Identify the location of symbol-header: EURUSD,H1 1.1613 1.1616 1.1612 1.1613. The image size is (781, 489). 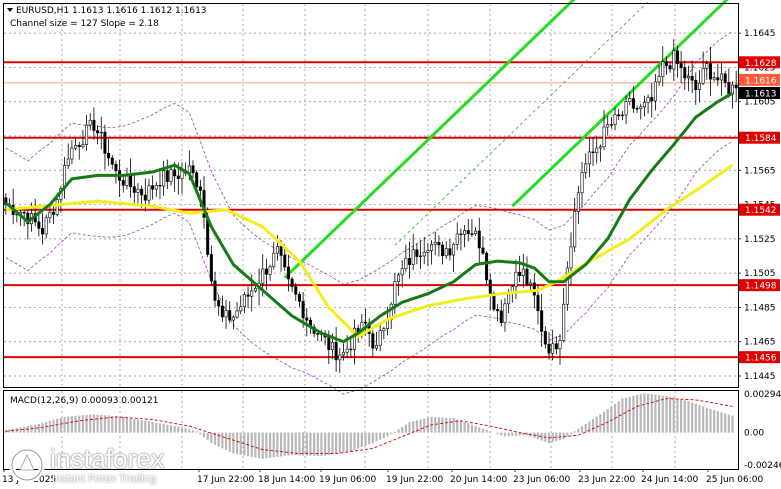
(111, 11).